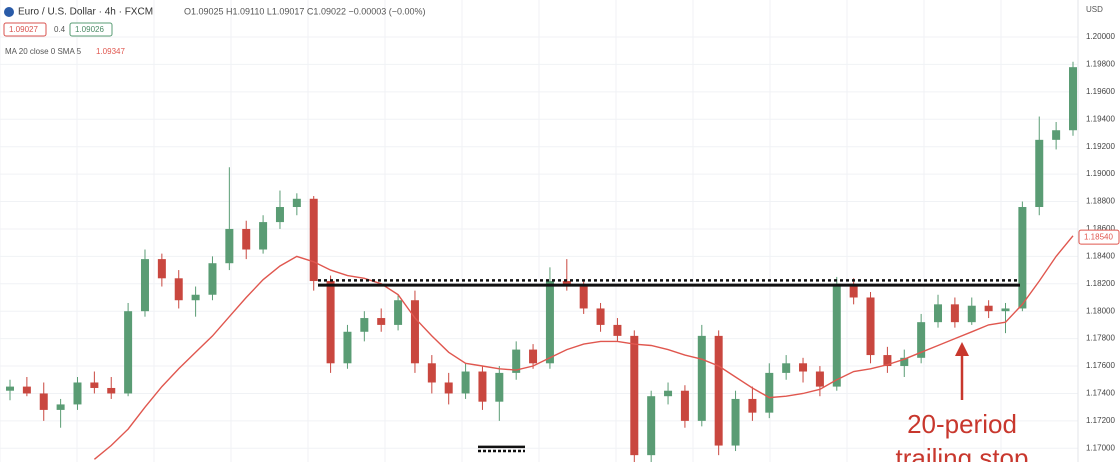 Image resolution: width=1120 pixels, height=462 pixels. Describe the element at coordinates (962, 424) in the screenshot. I see `annotation: 20-period` at that location.